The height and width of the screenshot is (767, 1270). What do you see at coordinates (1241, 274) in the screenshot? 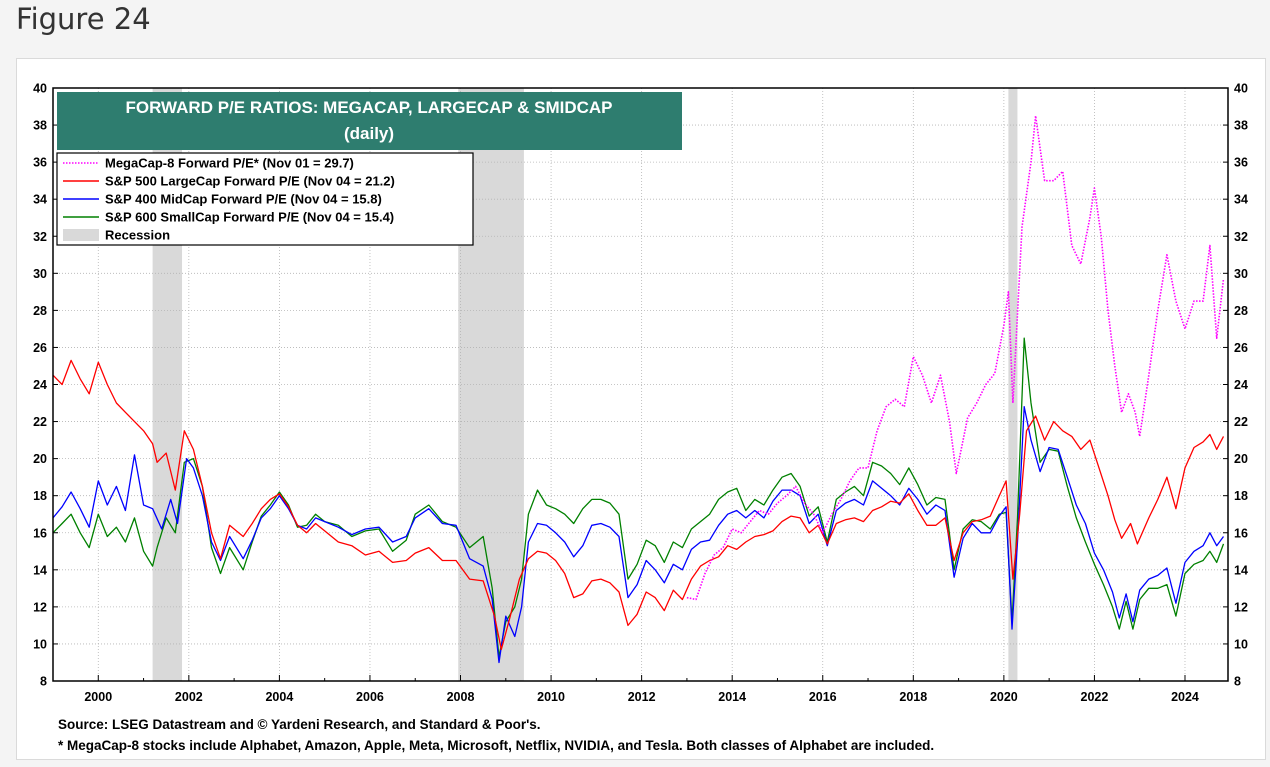
I see `y-tick-label-right: 30` at bounding box center [1241, 274].